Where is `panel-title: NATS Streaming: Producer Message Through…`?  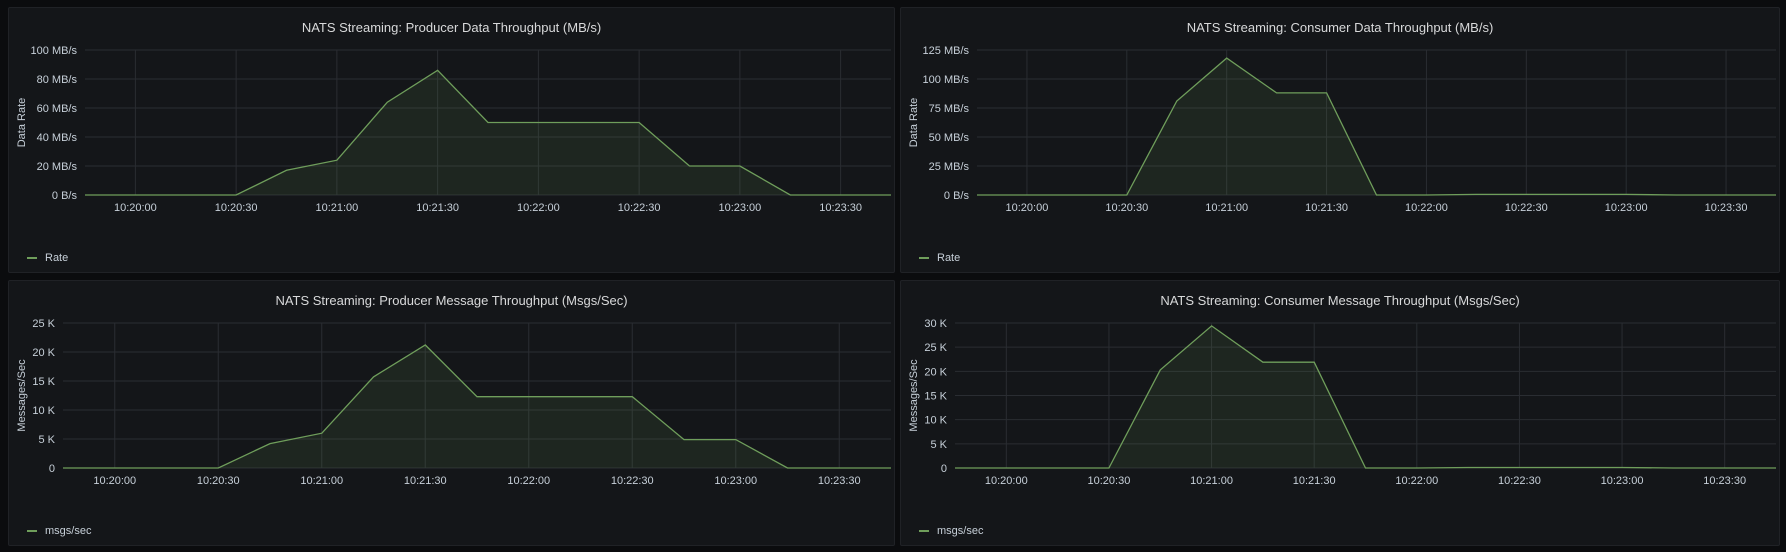 panel-title: NATS Streaming: Producer Message Through… is located at coordinates (451, 300).